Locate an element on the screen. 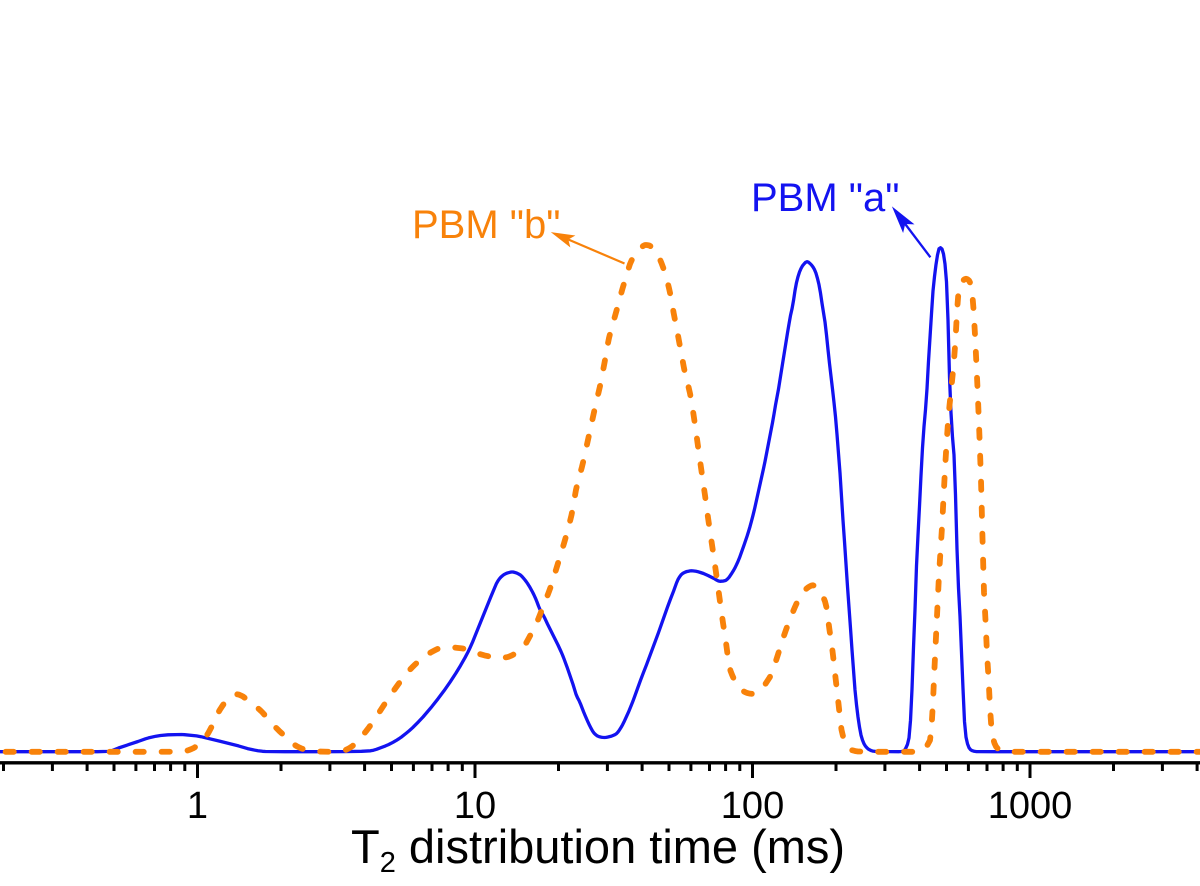 This screenshot has width=1200, height=886. svg-text: PBM "a" is located at coordinates (825, 198).